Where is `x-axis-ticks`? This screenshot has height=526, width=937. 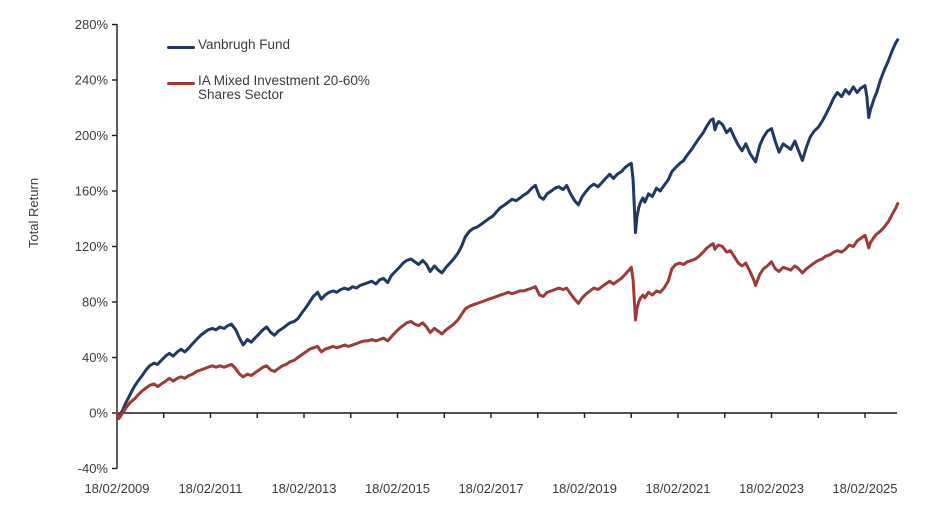 x-axis-ticks is located at coordinates (491, 415).